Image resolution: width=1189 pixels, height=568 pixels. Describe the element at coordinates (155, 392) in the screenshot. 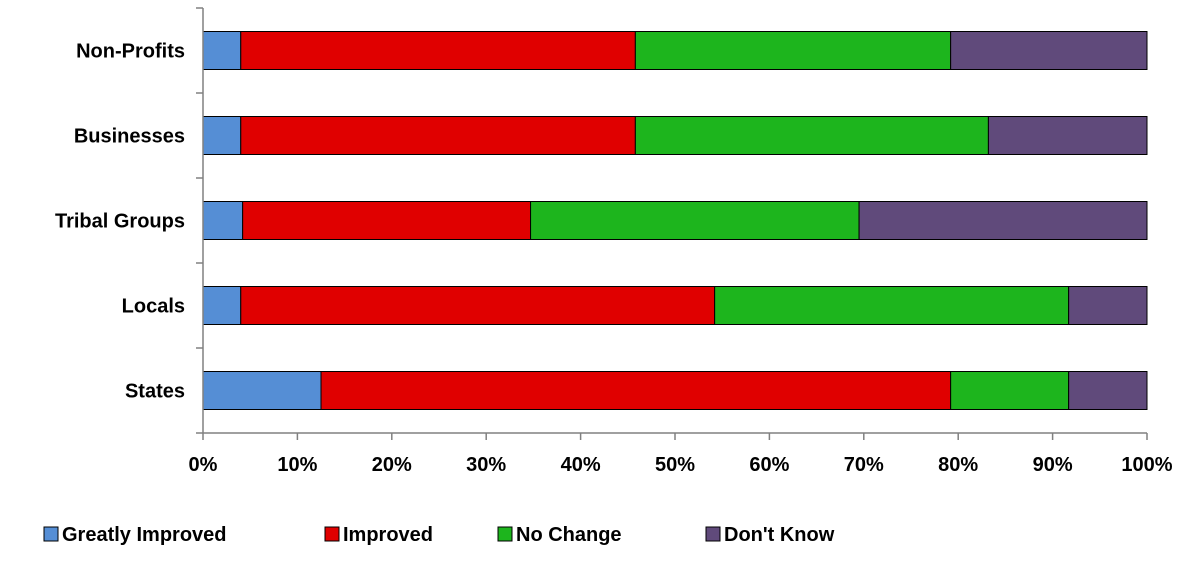

I see `category-label: States` at that location.